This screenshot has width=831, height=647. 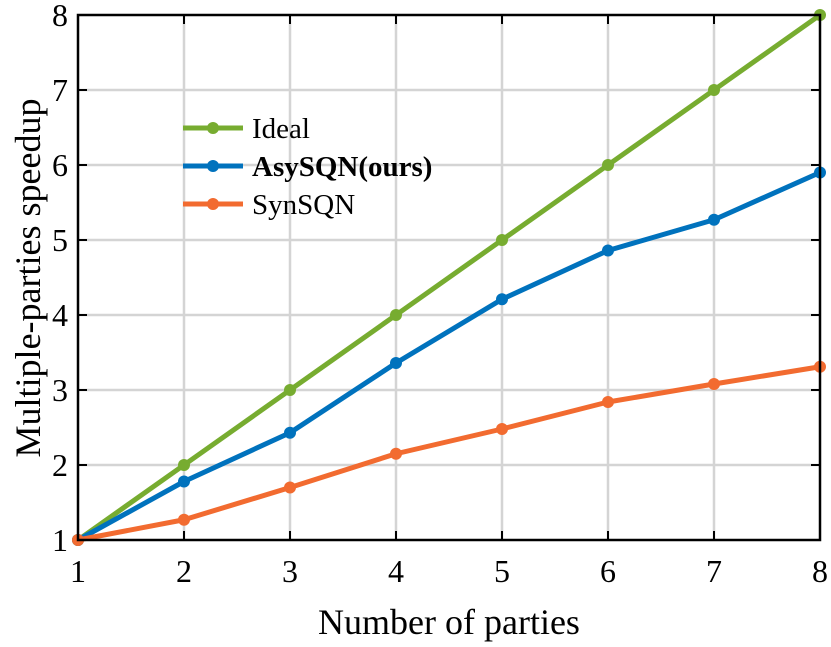 What do you see at coordinates (60, 315) in the screenshot?
I see `y-tick-label: 4` at bounding box center [60, 315].